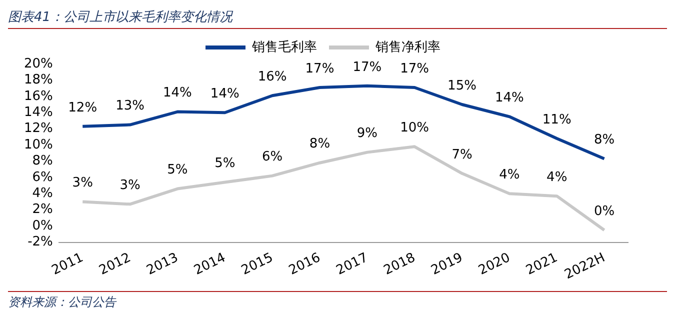 The width and height of the screenshot is (675, 323). I want to click on y-tick-label: 12%, so click(38, 128).